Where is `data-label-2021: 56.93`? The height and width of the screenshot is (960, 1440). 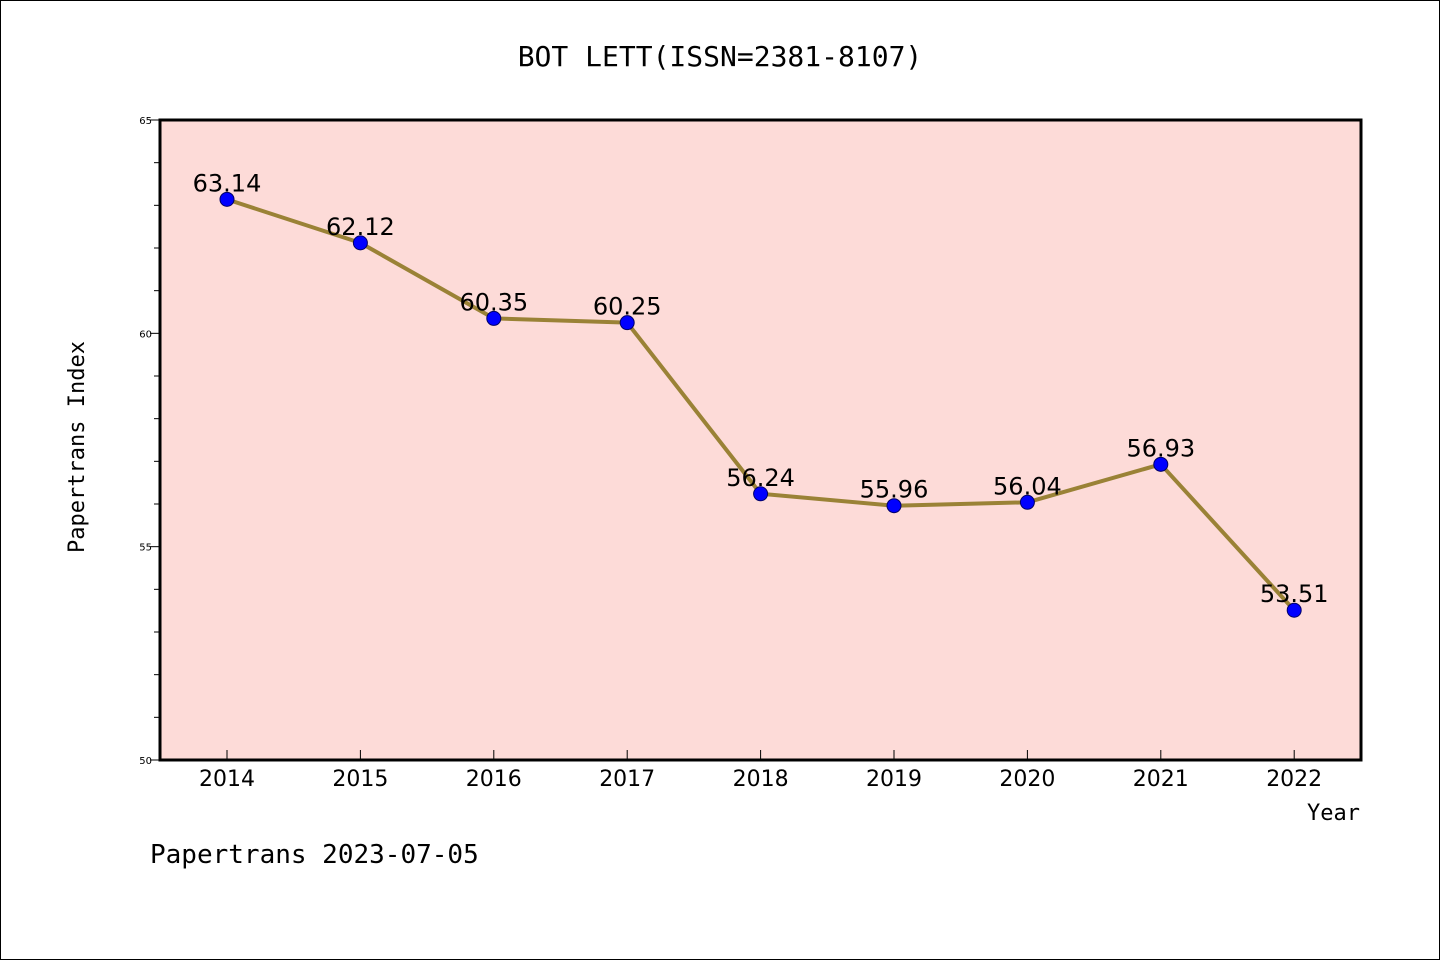 data-label-2021: 56.93 is located at coordinates (1160, 448).